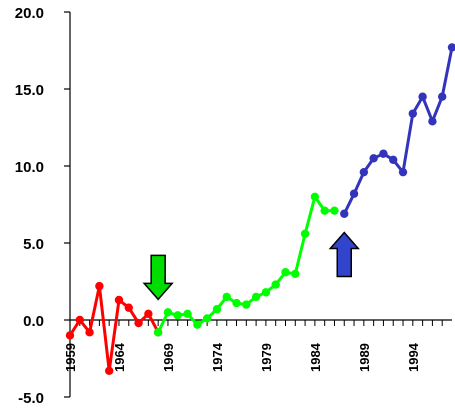 The height and width of the screenshot is (414, 455). Describe the element at coordinates (344, 254) in the screenshot. I see `up-arrow` at that location.